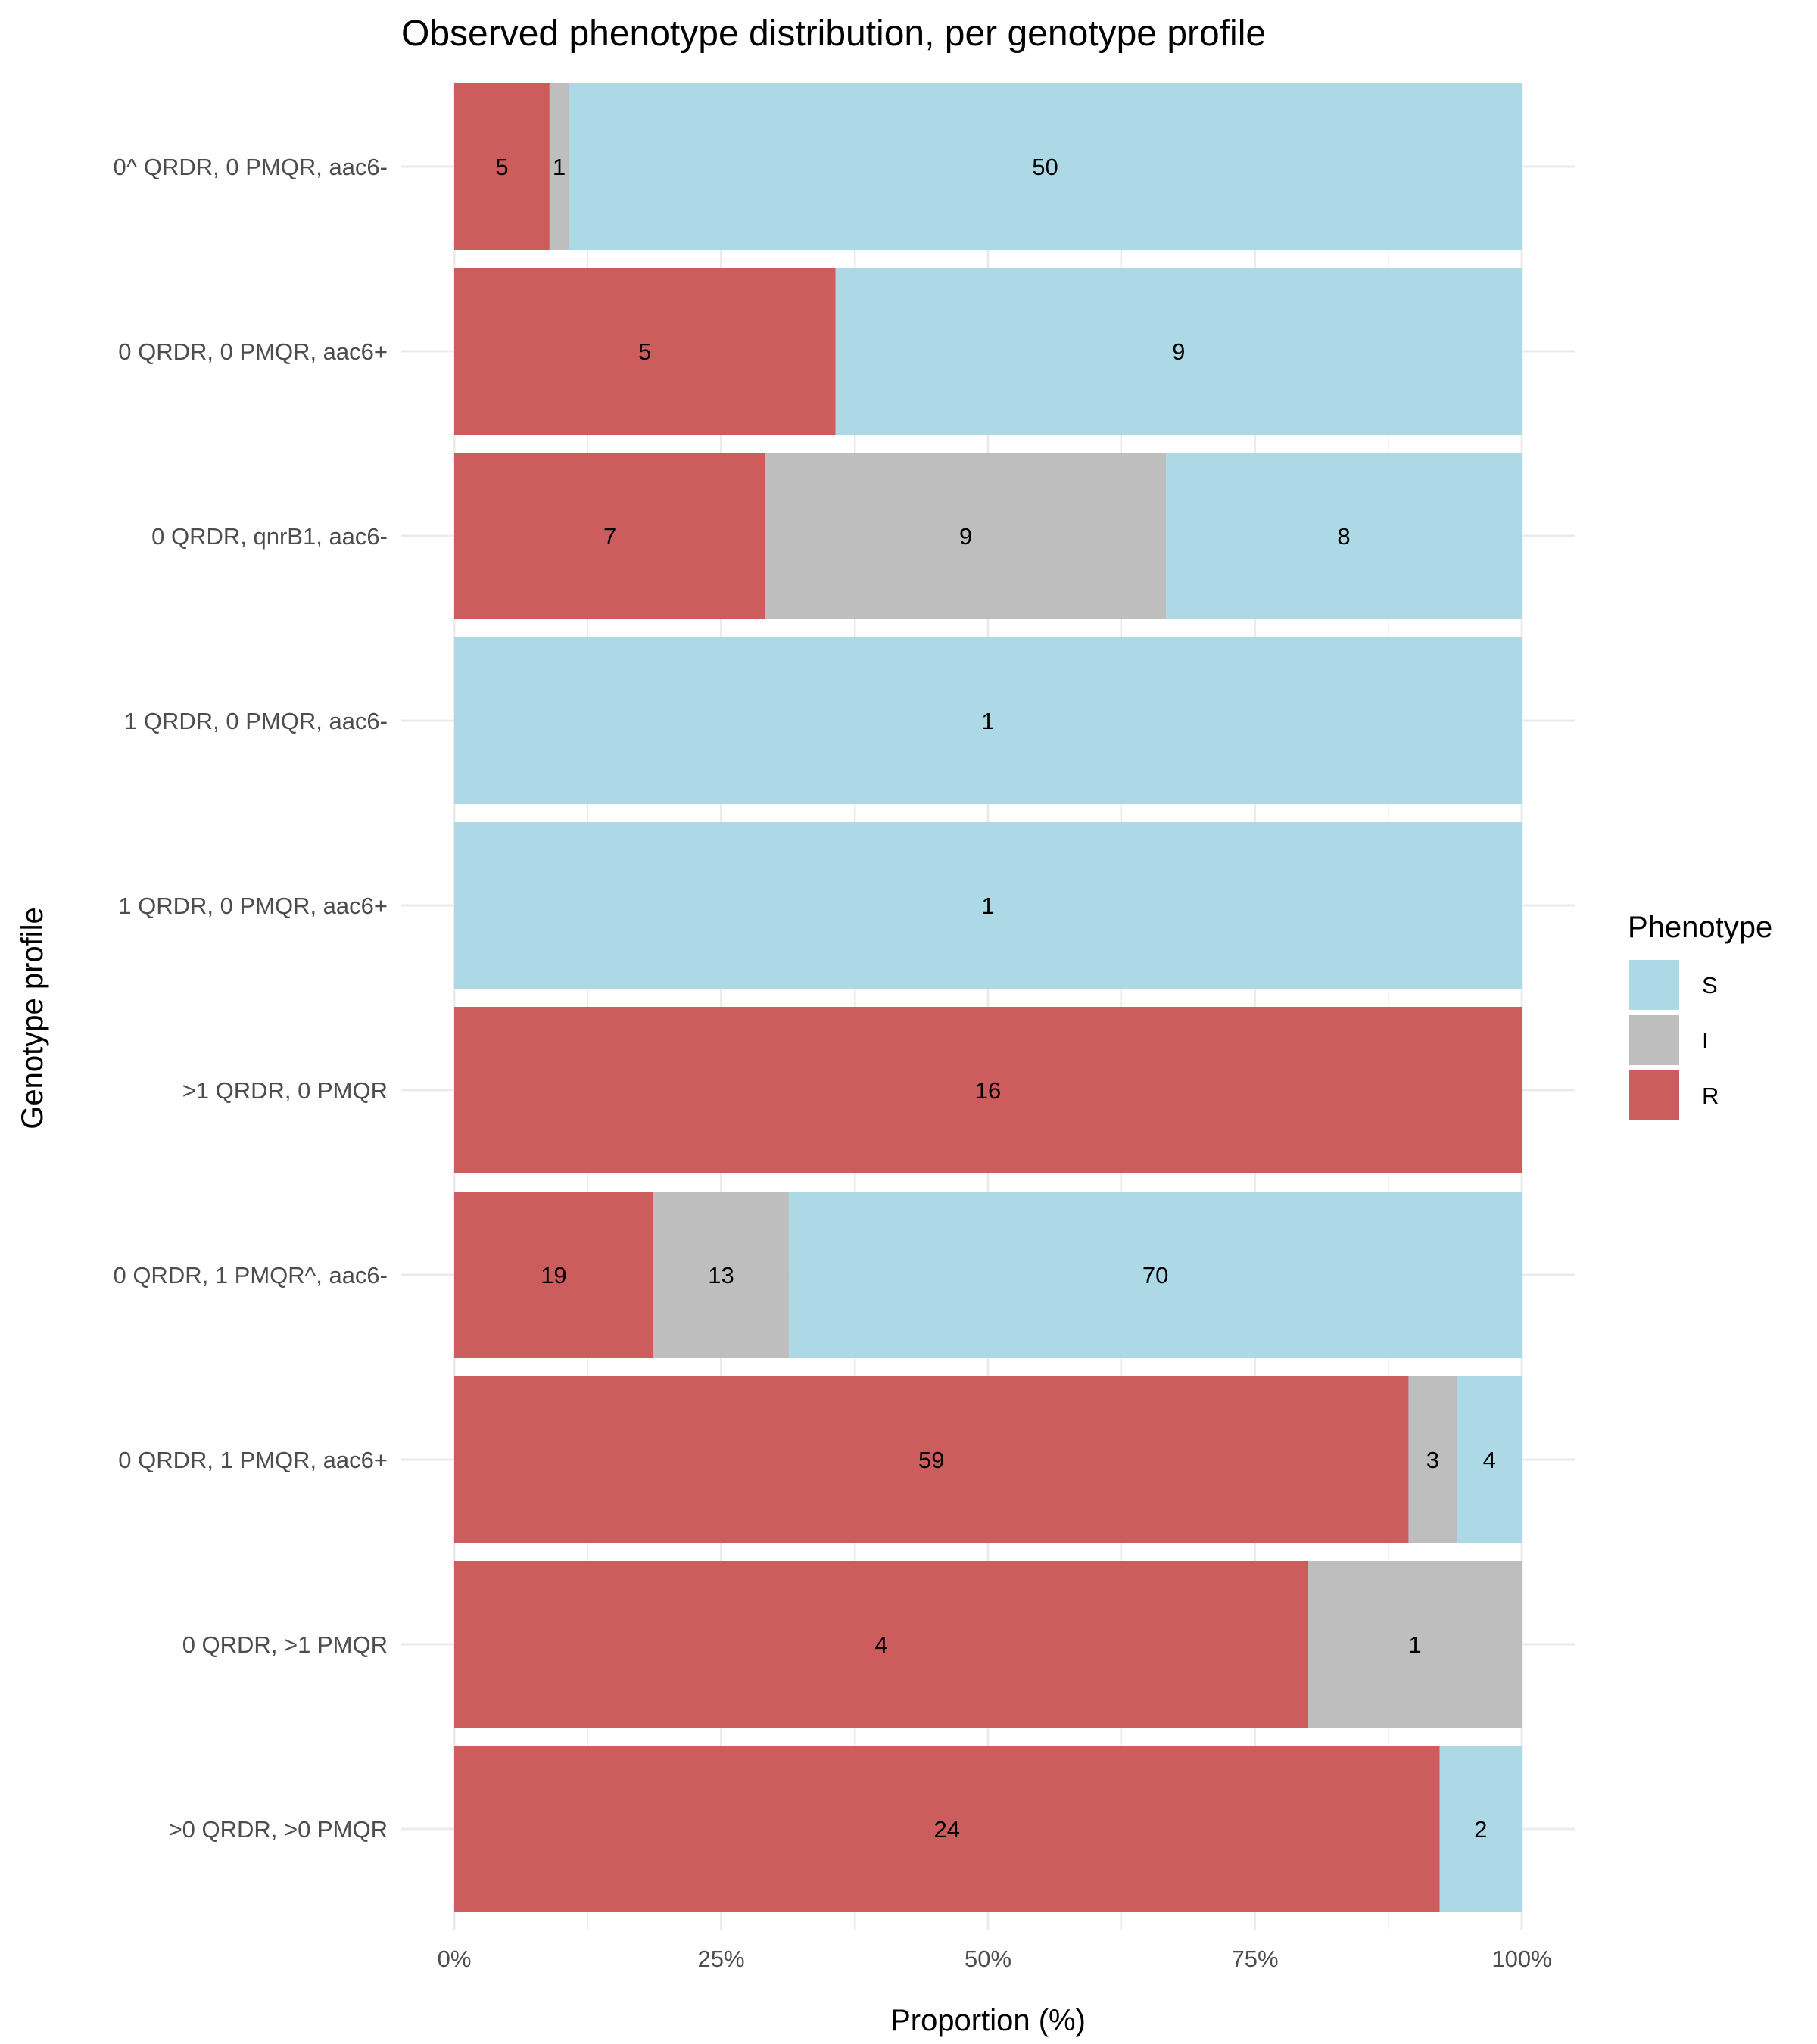  I want to click on legend-key-I, so click(1654, 1040).